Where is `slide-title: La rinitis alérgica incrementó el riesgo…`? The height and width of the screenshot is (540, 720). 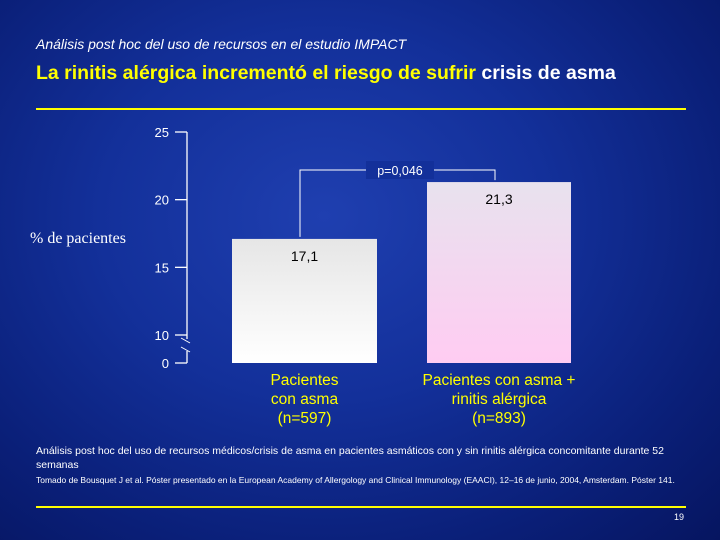
slide-title: La rinitis alérgica incrementó el riesgo… is located at coordinates (326, 73).